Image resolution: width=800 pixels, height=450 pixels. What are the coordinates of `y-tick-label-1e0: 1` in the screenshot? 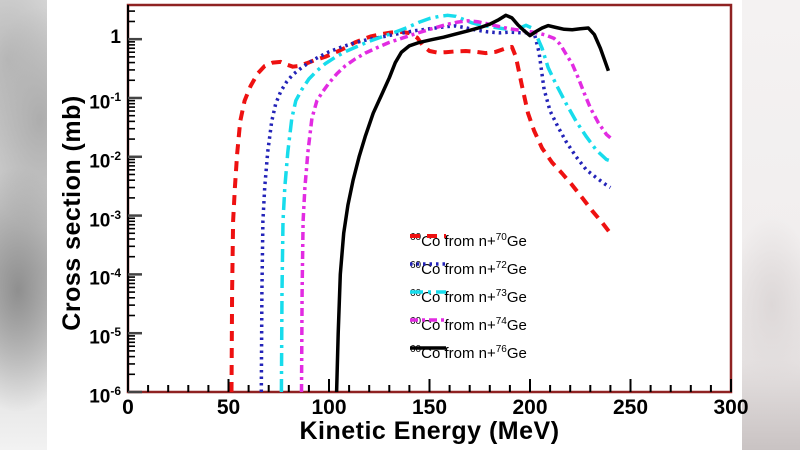 It's located at (115, 38).